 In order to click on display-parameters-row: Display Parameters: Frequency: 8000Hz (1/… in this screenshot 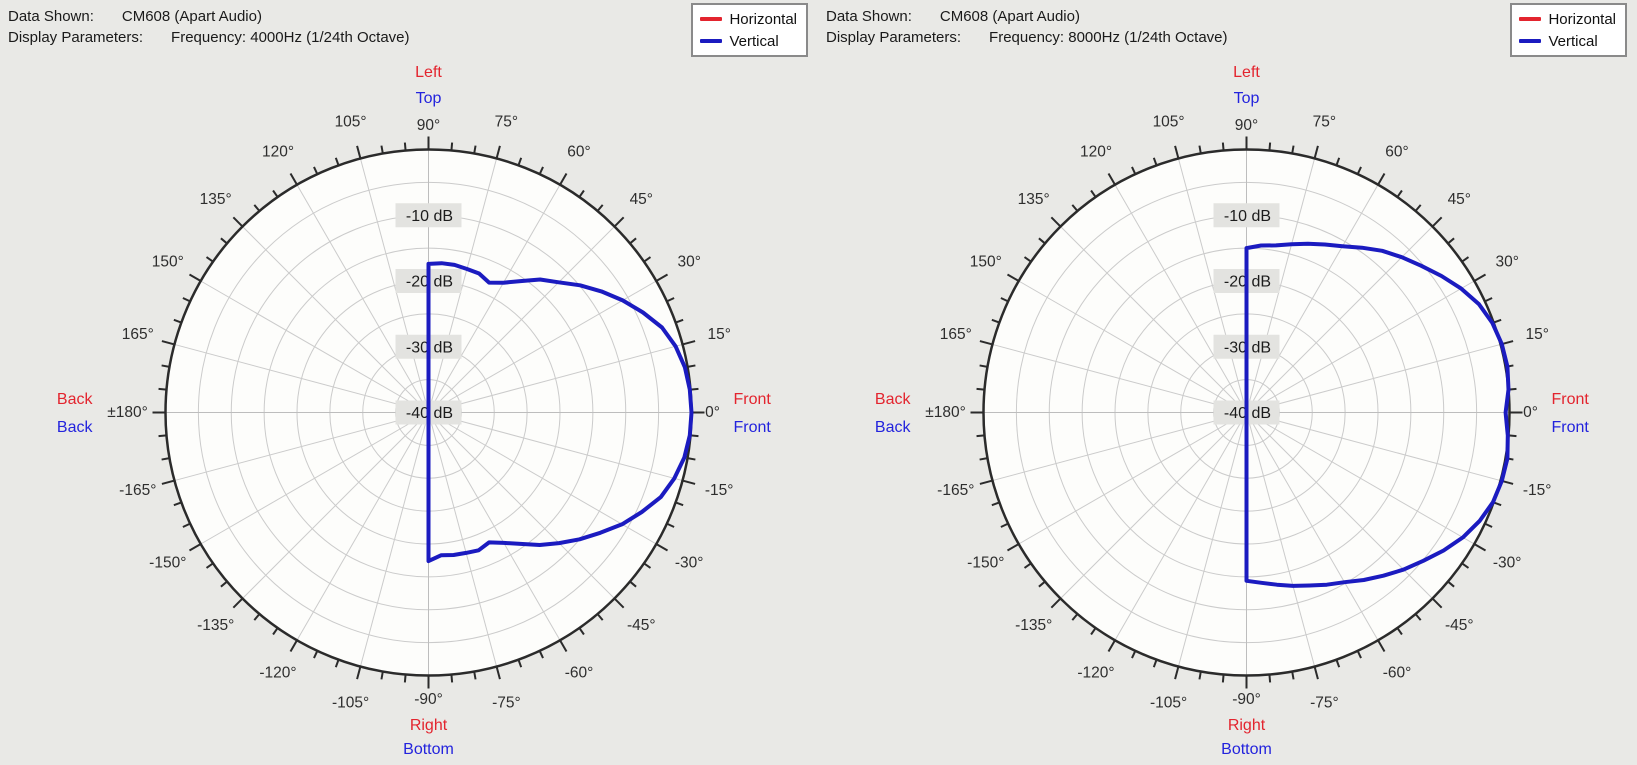, I will do `click(1027, 37)`.